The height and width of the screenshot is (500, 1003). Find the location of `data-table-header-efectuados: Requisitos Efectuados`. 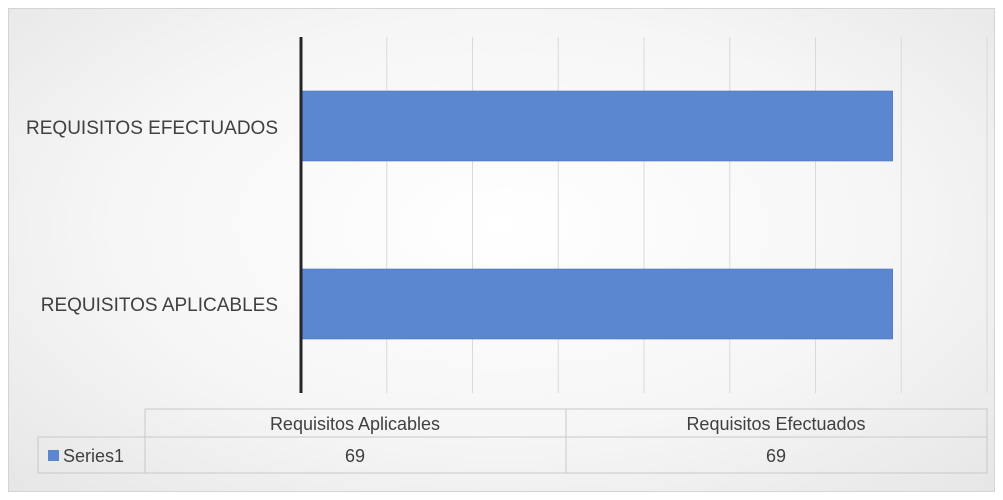

data-table-header-efectuados: Requisitos Efectuados is located at coordinates (775, 424).